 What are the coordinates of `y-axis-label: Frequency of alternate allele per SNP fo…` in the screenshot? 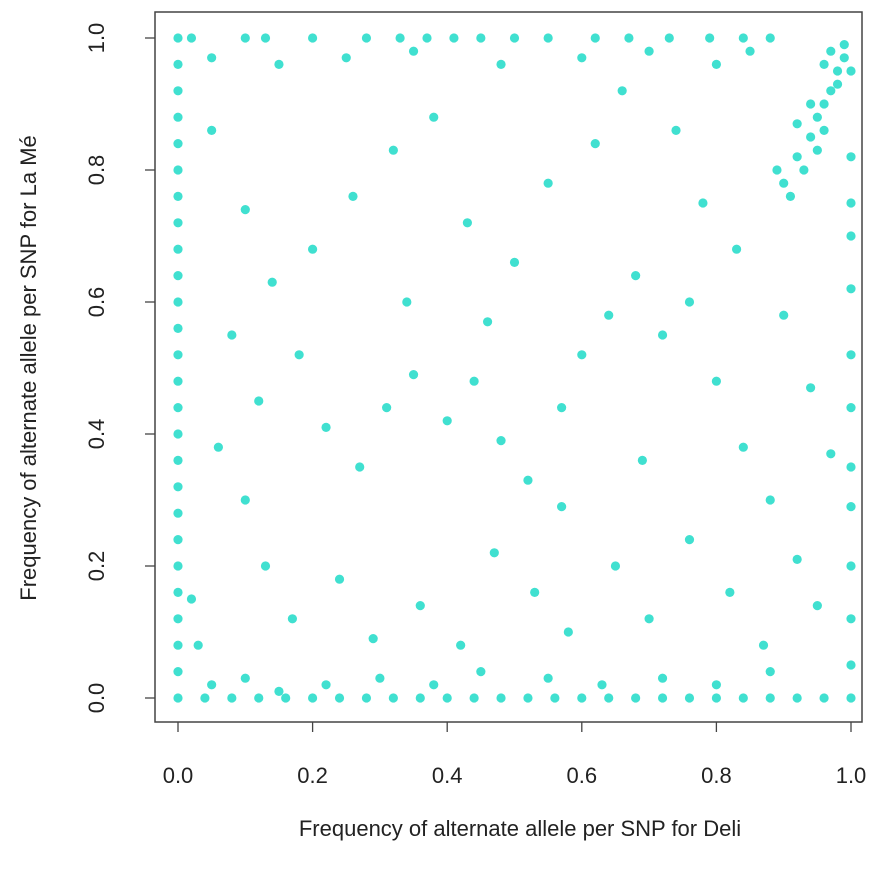 It's located at (28, 368).